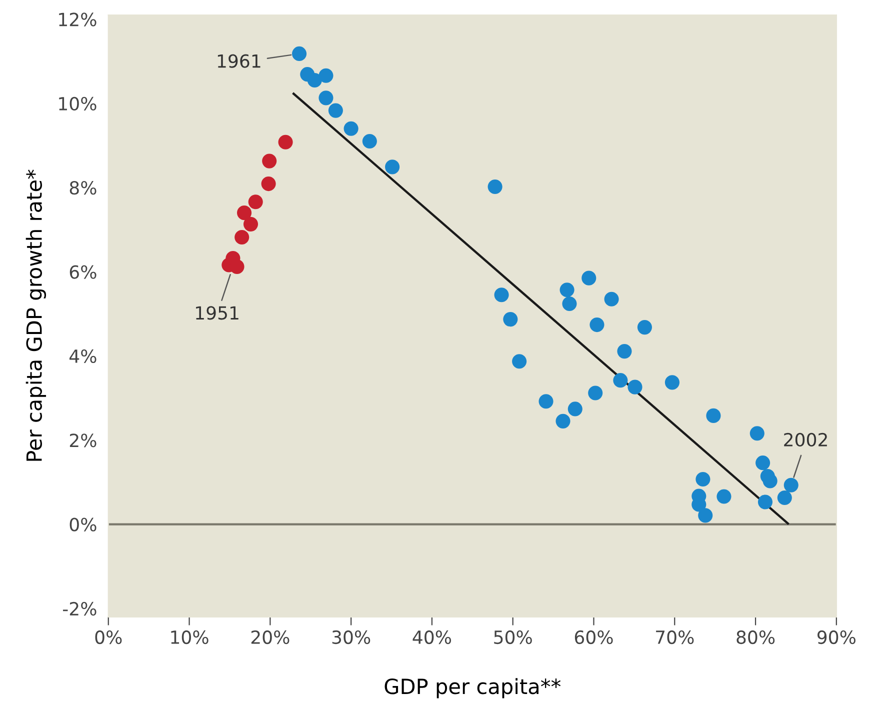 The width and height of the screenshot is (874, 714). Describe the element at coordinates (805, 439) in the screenshot. I see `annotation: 2002` at that location.